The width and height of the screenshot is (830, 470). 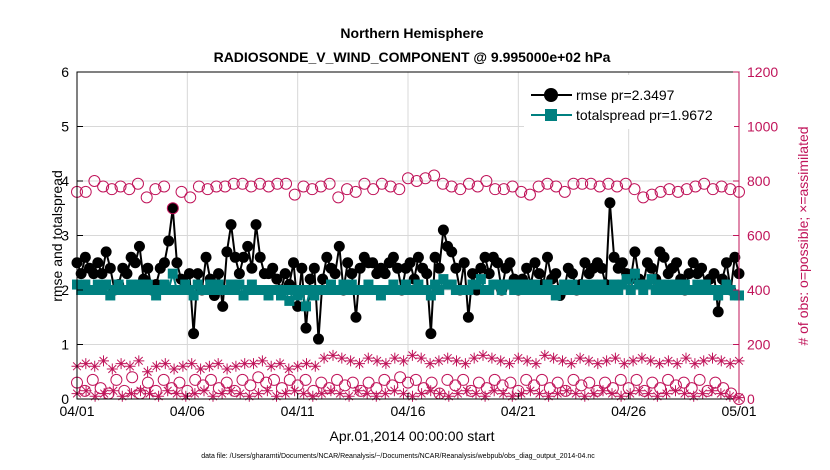 I want to click on legend-box, so click(x=629, y=102).